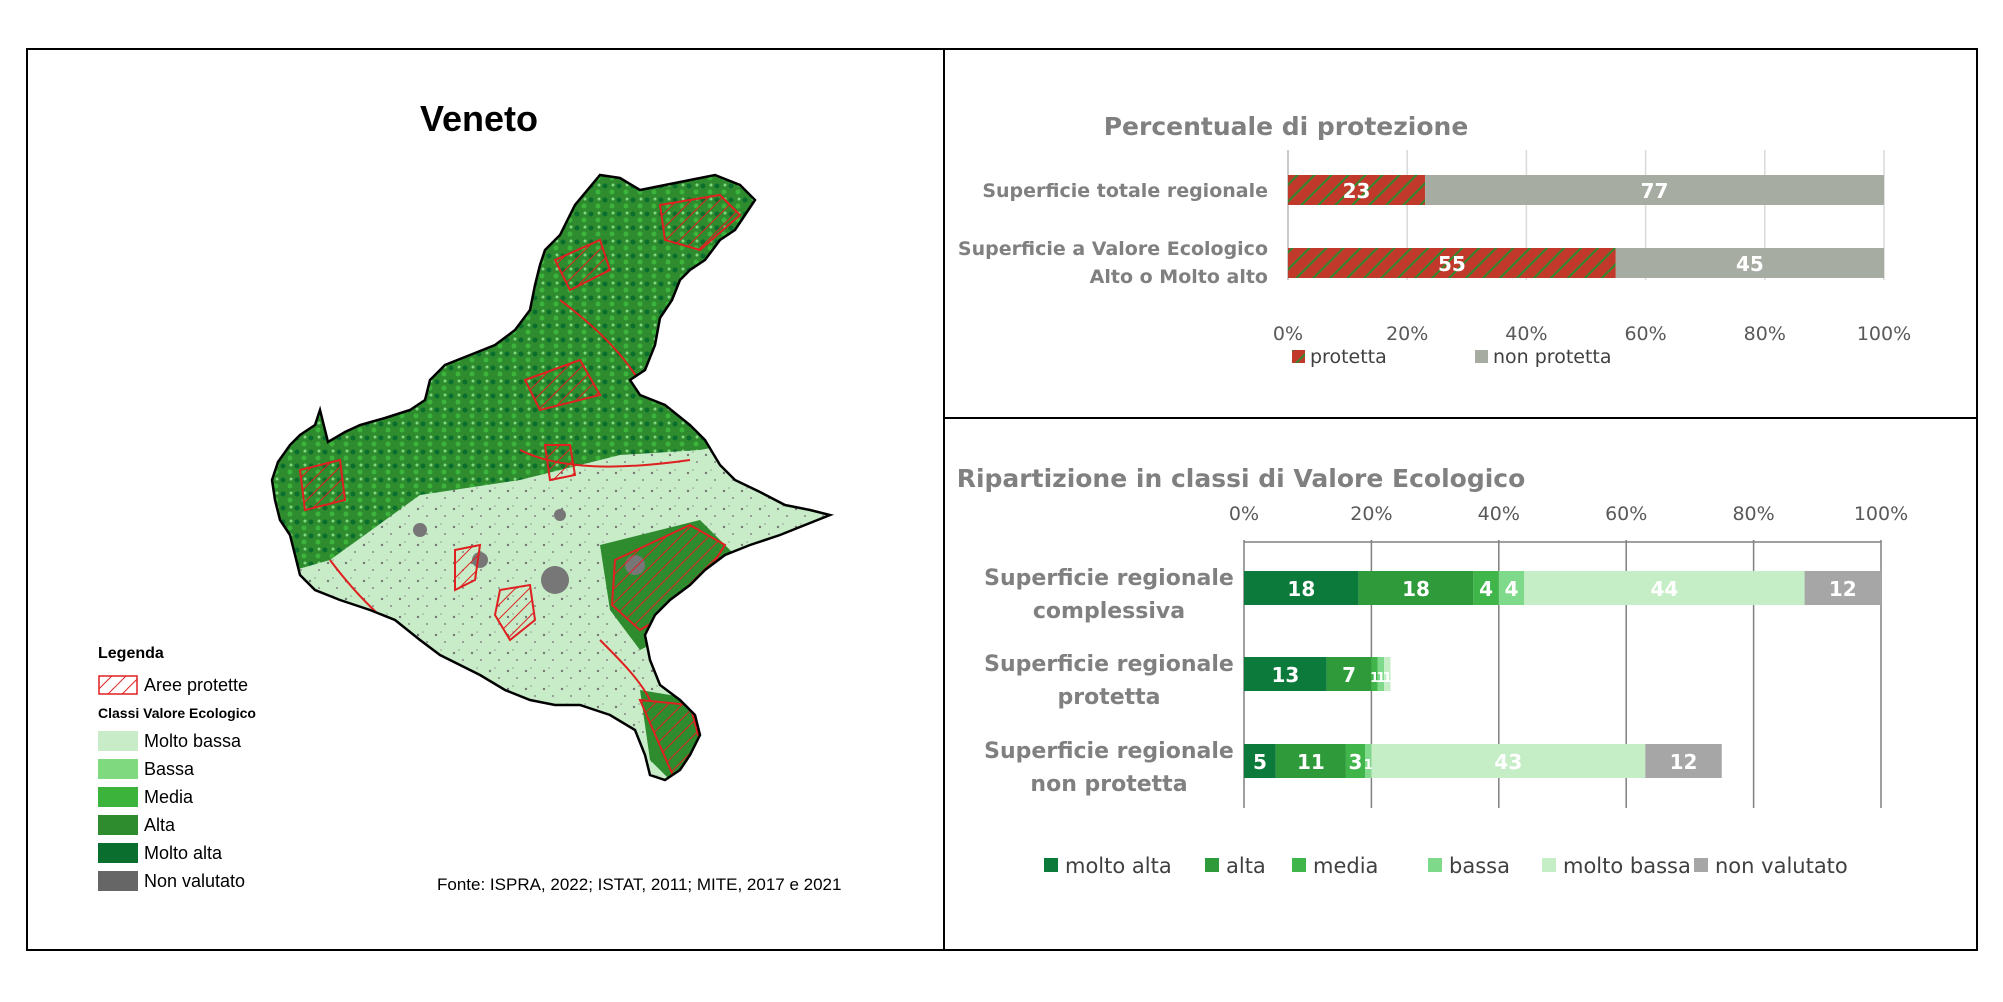 This screenshot has width=2003, height=1002. What do you see at coordinates (1460, 418) in the screenshot?
I see `panel-divider-horizontal` at bounding box center [1460, 418].